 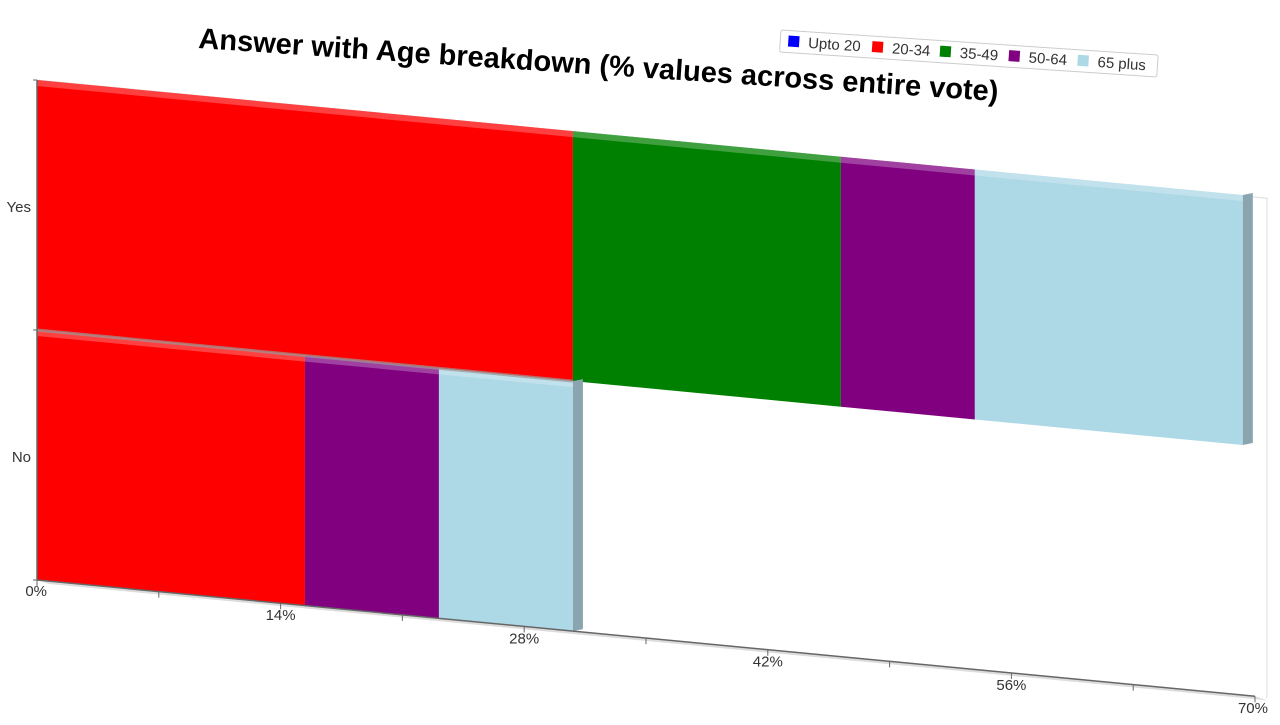 What do you see at coordinates (19, 207) in the screenshot?
I see `y-tick-label-yes: Yes` at bounding box center [19, 207].